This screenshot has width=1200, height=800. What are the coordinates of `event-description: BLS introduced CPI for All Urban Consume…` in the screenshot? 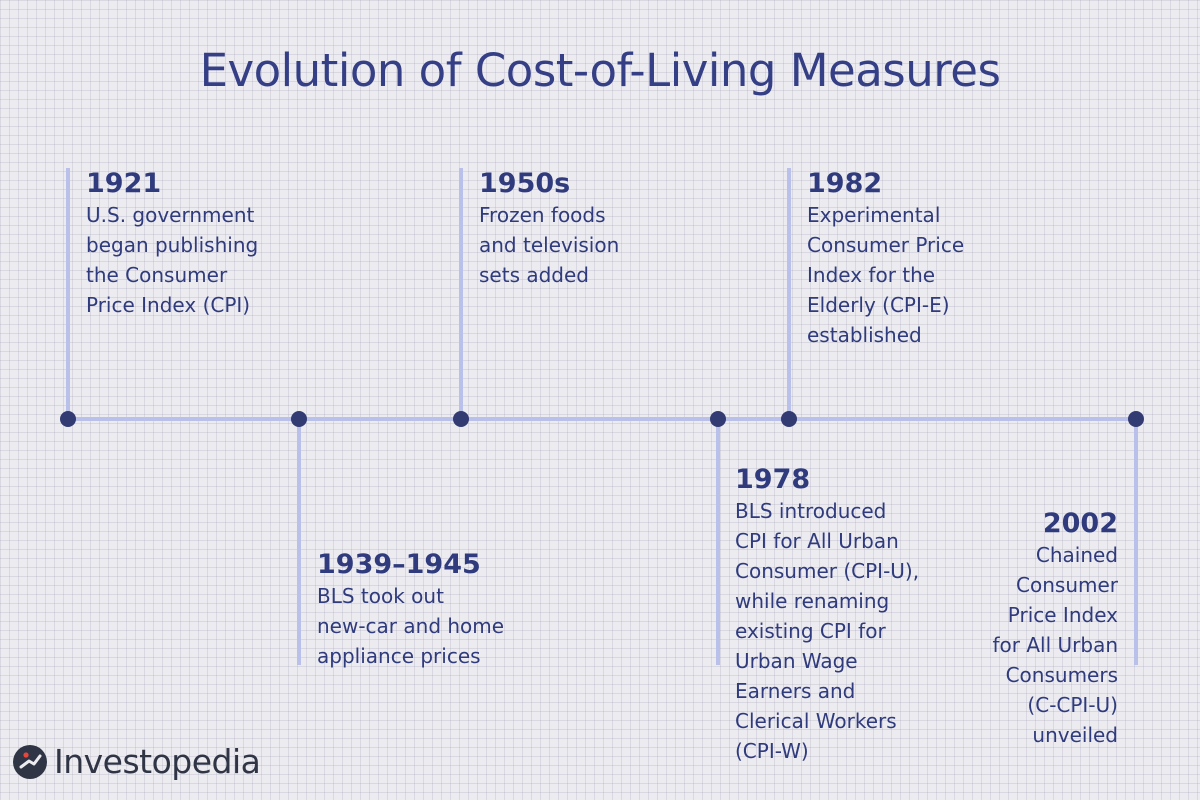 It's located at (827, 631).